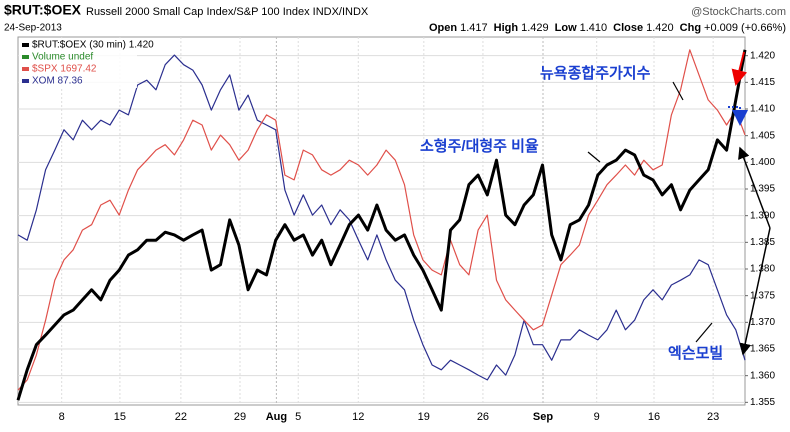 The image size is (790, 432). Describe the element at coordinates (660, 28) in the screenshot. I see `stat-value: 1.420` at that location.